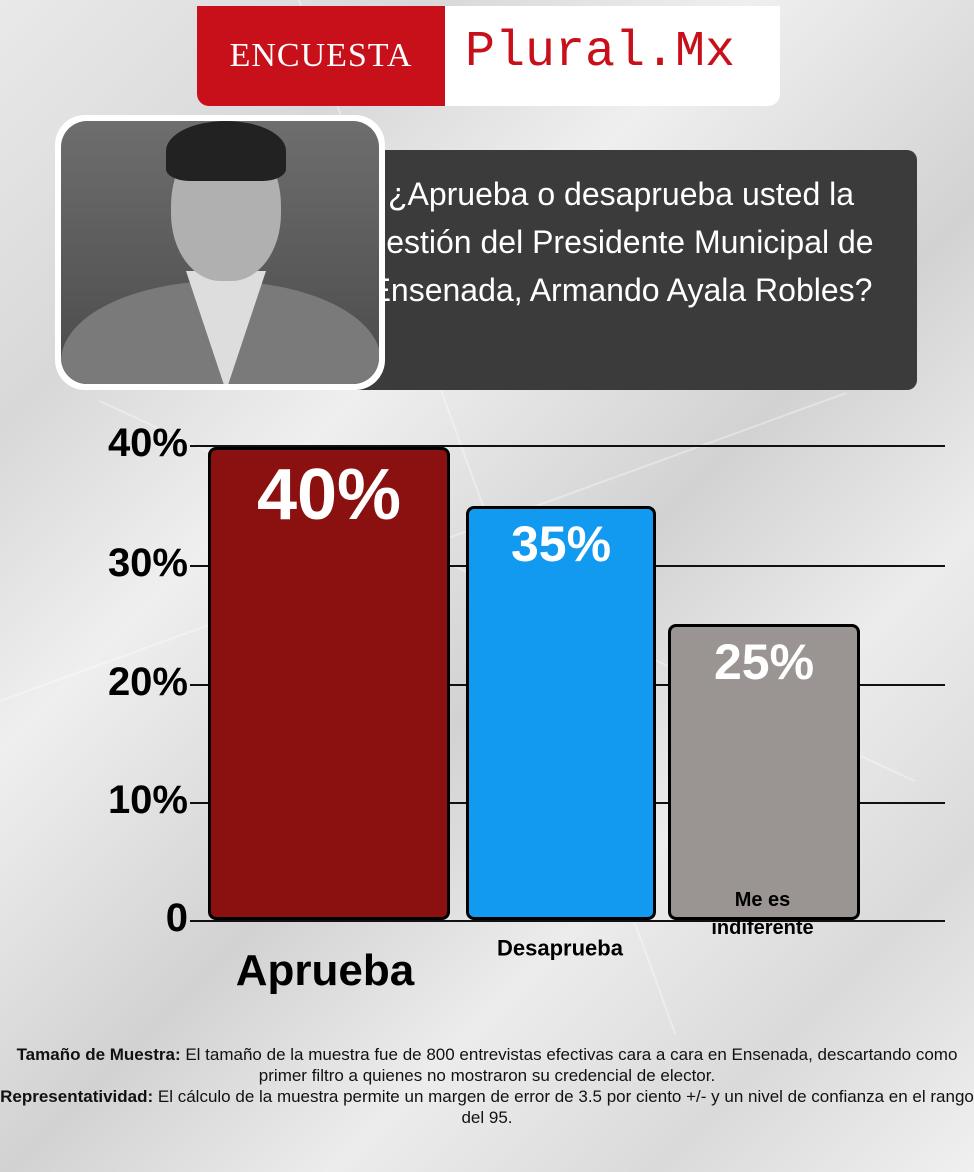  Describe the element at coordinates (329, 495) in the screenshot. I see `data-label: 40%` at that location.